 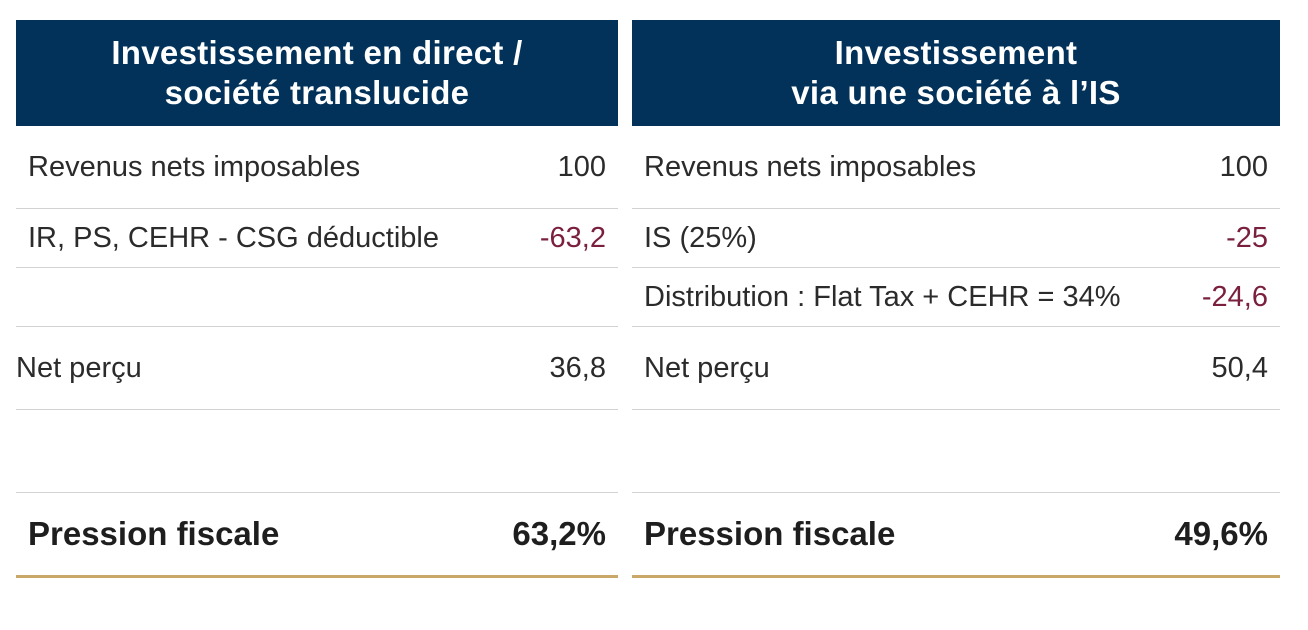 What do you see at coordinates (1239, 367) in the screenshot?
I see `row-value: 50,4` at bounding box center [1239, 367].